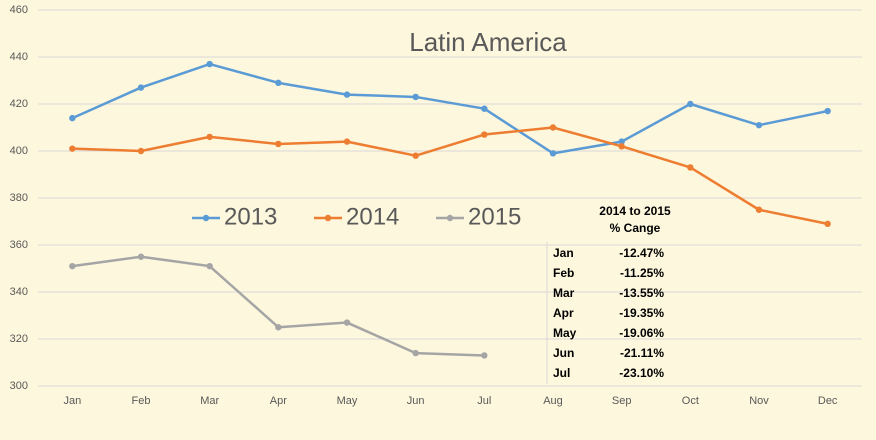  Describe the element at coordinates (641, 313) in the screenshot. I see `table-value: -19.35%` at that location.